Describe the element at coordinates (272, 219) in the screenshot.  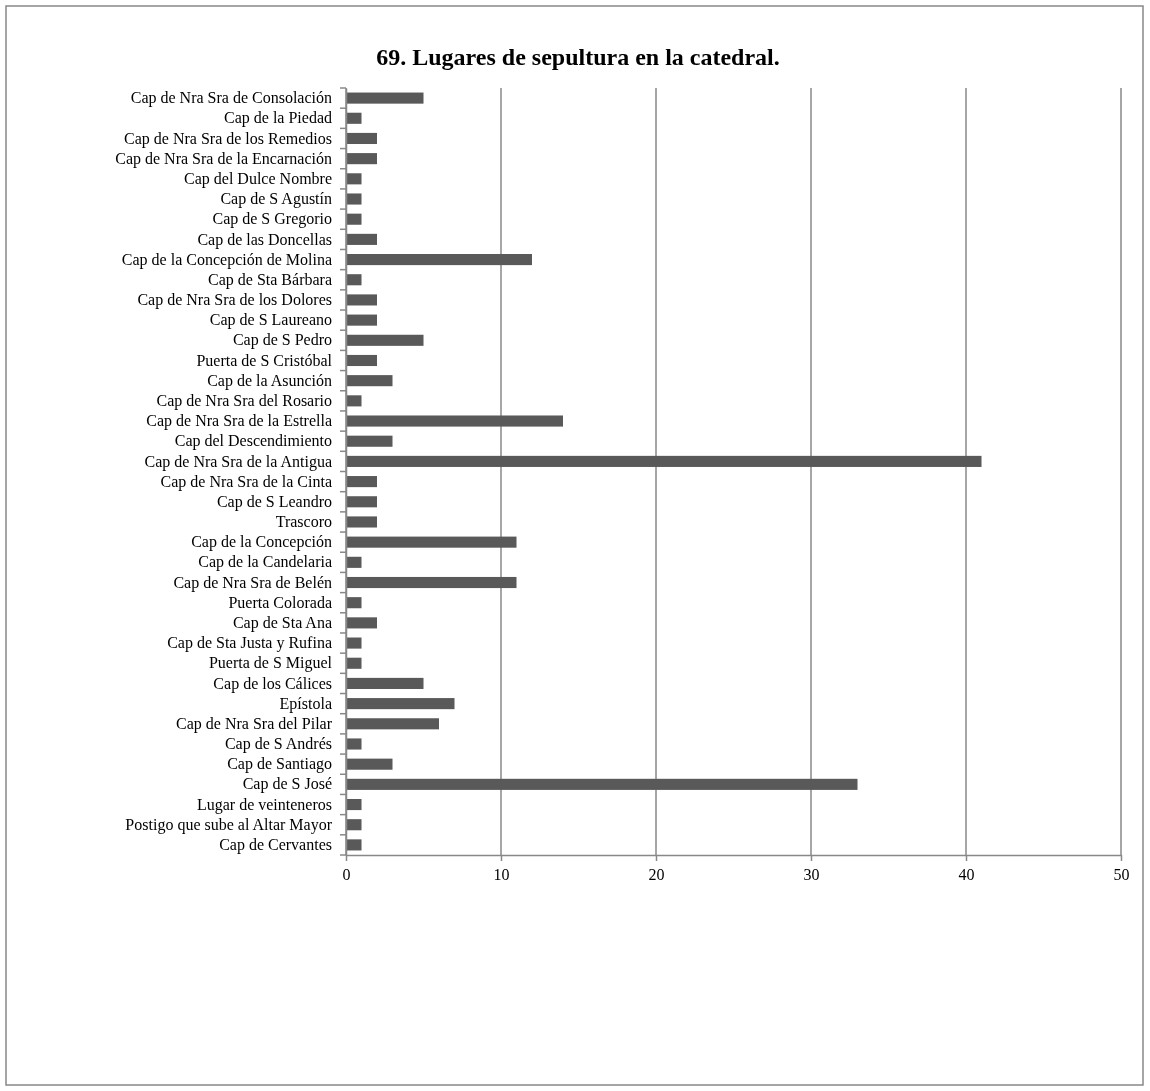
I see `y-tick-label: Cap de S Gregorio` at that location.